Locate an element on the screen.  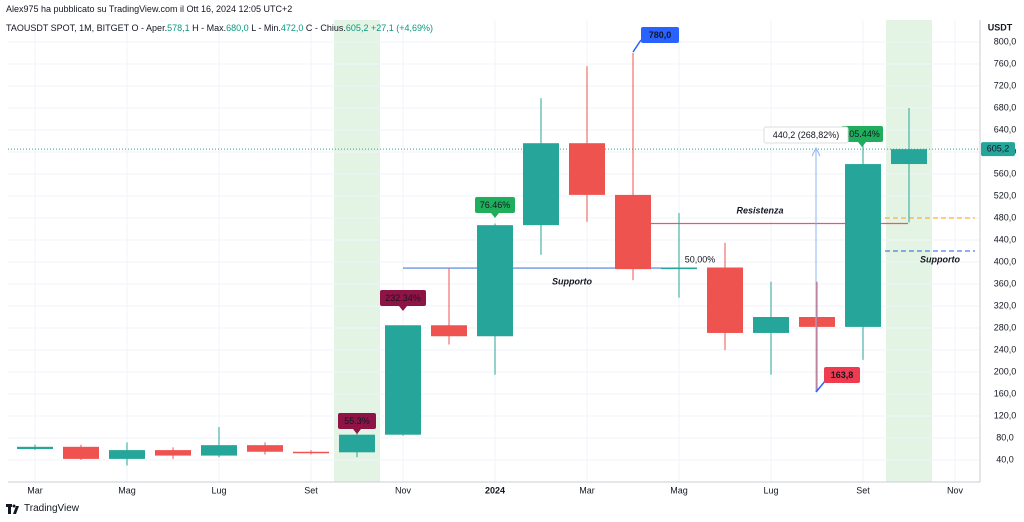
y-tick-label: 800,0 is located at coordinates (1005, 41).